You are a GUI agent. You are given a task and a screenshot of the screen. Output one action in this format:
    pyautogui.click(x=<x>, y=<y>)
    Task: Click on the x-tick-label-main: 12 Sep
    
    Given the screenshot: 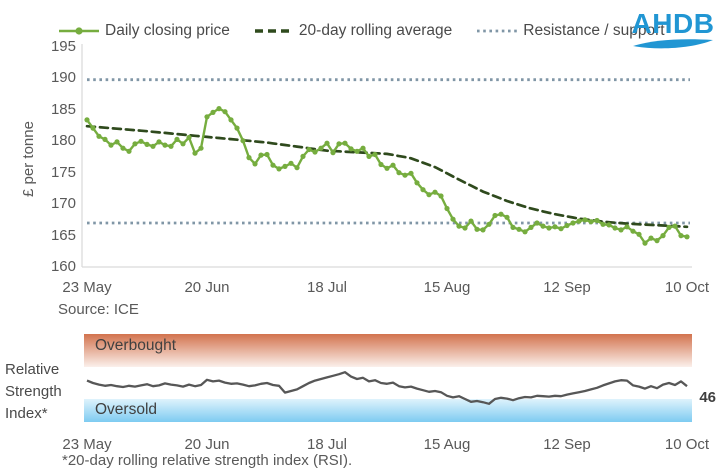 What is the action you would take?
    pyautogui.click(x=567, y=287)
    